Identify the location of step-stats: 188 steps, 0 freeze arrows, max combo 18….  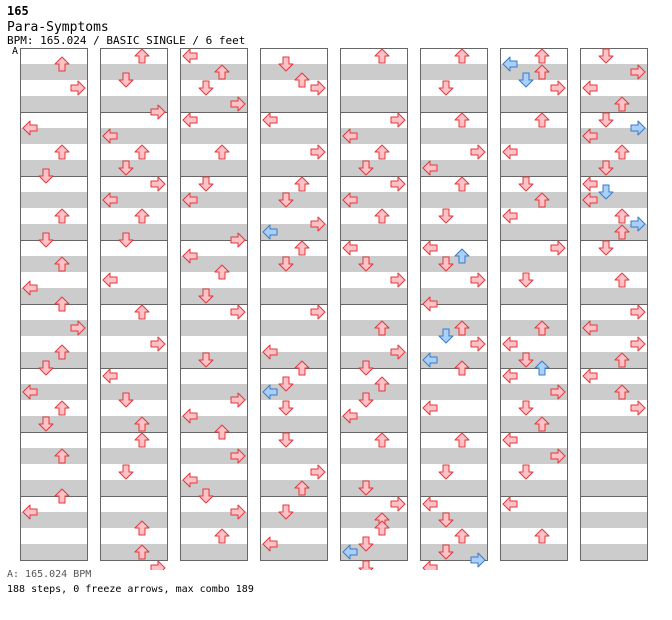
(130, 589).